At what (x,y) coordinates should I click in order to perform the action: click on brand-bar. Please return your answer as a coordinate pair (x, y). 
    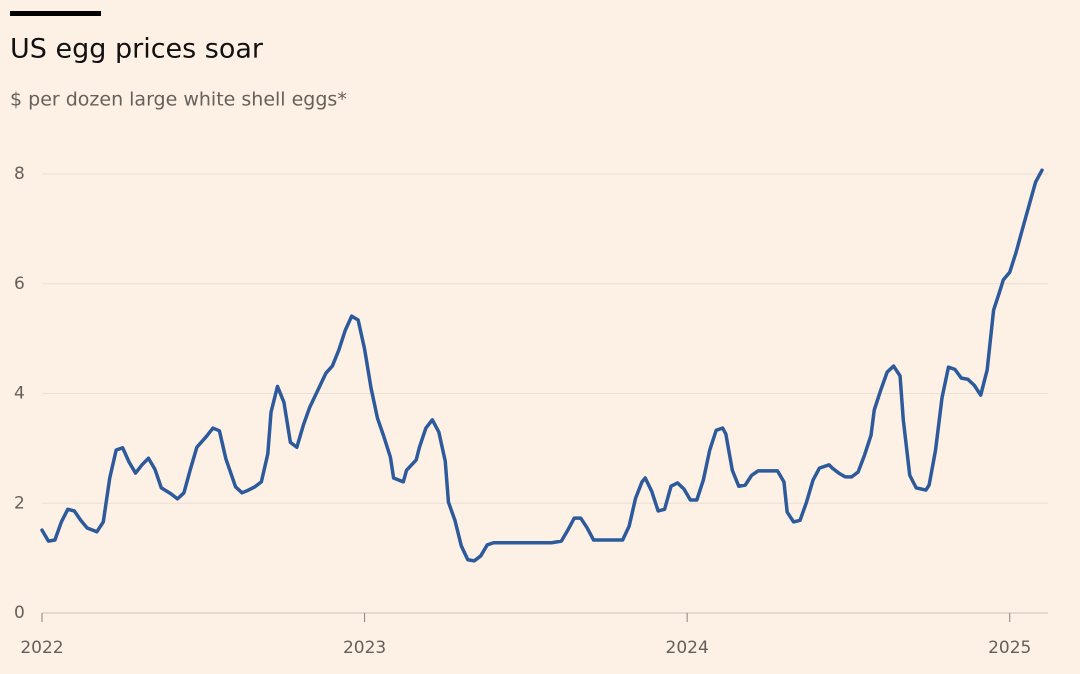
    Looking at the image, I should click on (55, 13).